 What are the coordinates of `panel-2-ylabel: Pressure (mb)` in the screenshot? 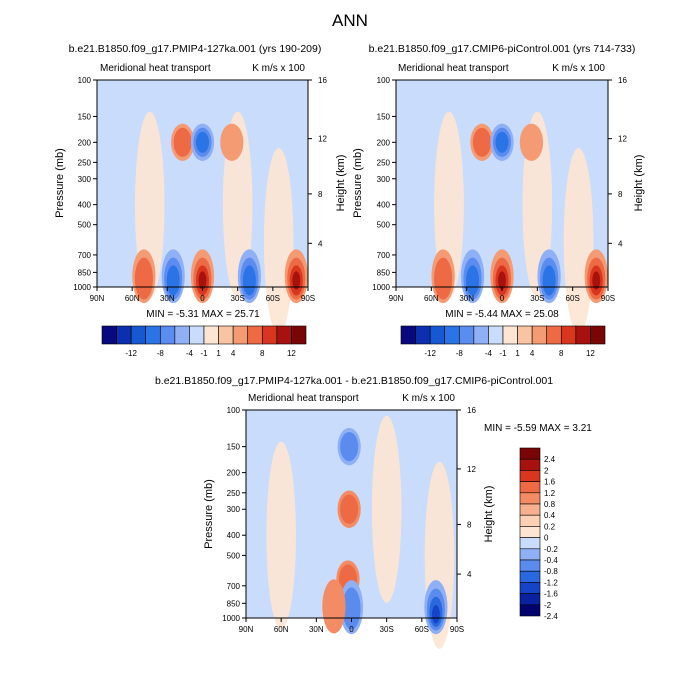 It's located at (358, 183).